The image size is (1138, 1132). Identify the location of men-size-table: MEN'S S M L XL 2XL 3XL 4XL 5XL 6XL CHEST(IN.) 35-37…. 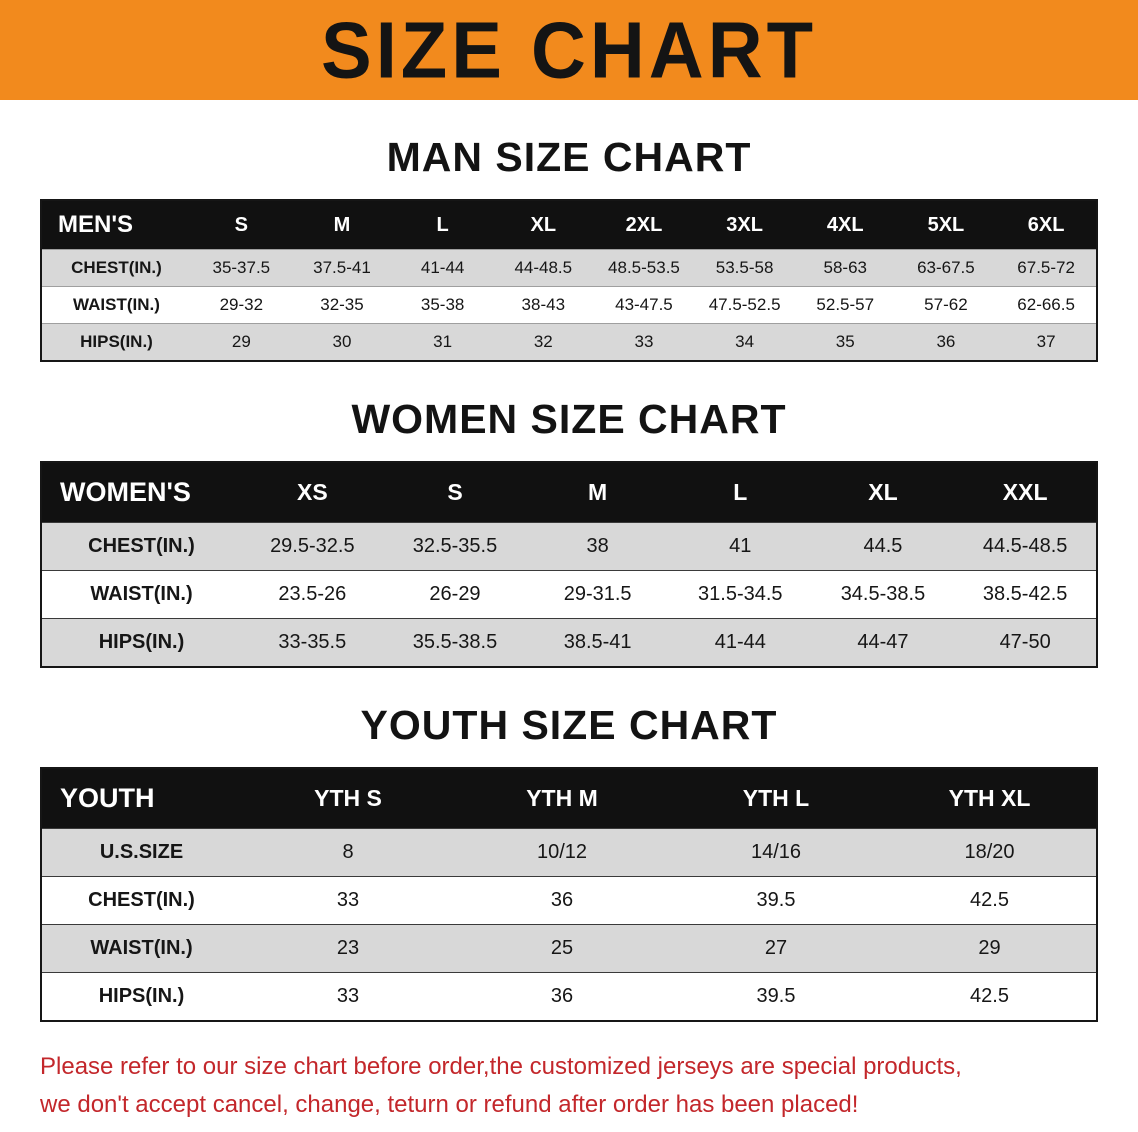
(569, 280).